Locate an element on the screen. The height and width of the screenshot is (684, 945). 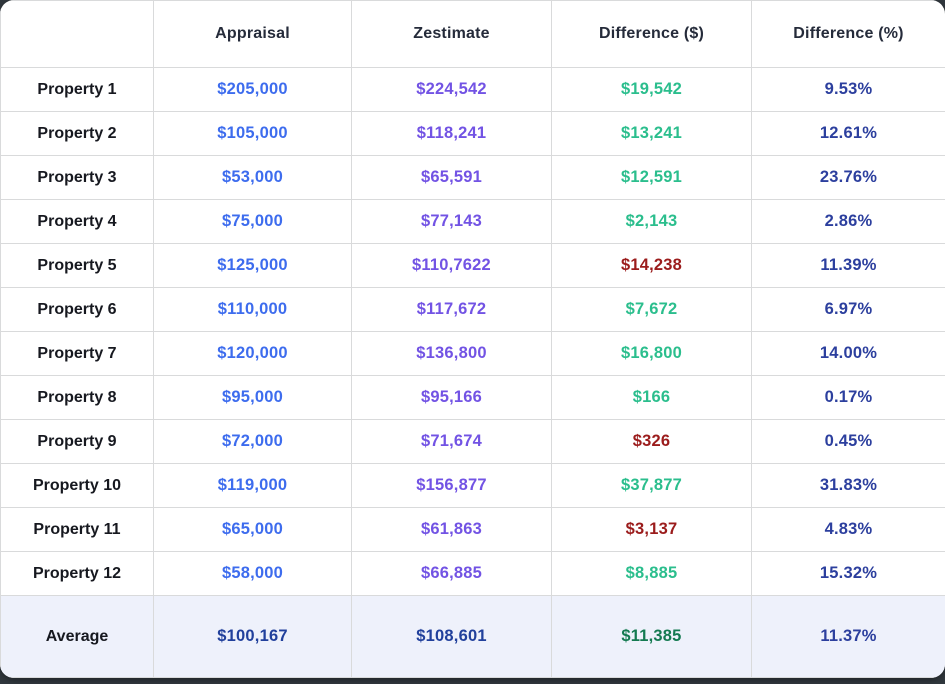
zestimate-value: $95,166 is located at coordinates (451, 397).